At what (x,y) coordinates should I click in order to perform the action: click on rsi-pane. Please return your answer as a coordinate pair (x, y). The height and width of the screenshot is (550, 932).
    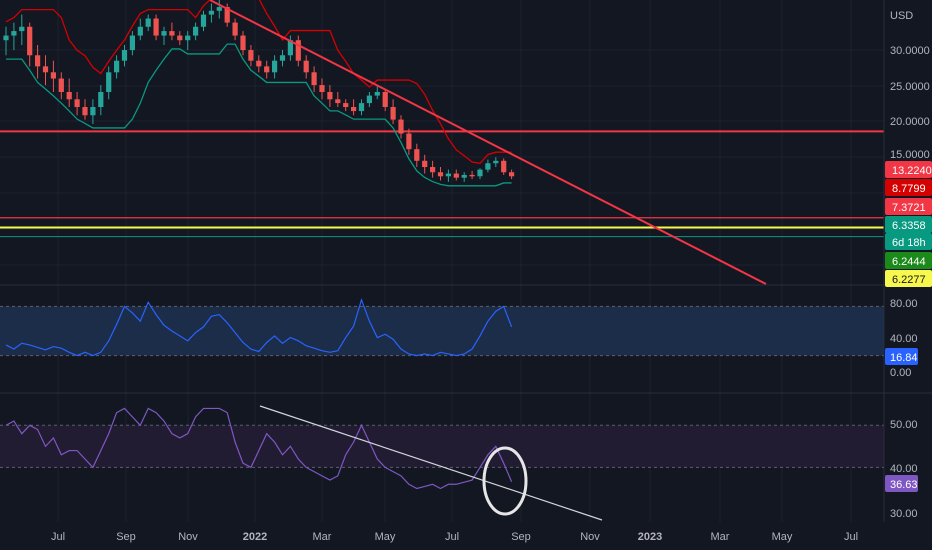
    Looking at the image, I should click on (442, 327).